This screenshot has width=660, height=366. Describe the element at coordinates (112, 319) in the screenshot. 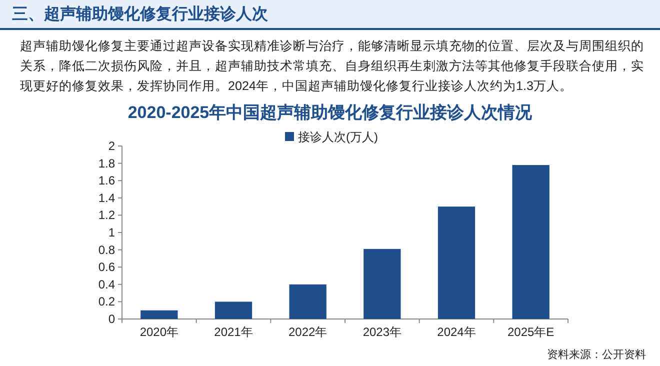

I see `y-tick-label: 0` at that location.